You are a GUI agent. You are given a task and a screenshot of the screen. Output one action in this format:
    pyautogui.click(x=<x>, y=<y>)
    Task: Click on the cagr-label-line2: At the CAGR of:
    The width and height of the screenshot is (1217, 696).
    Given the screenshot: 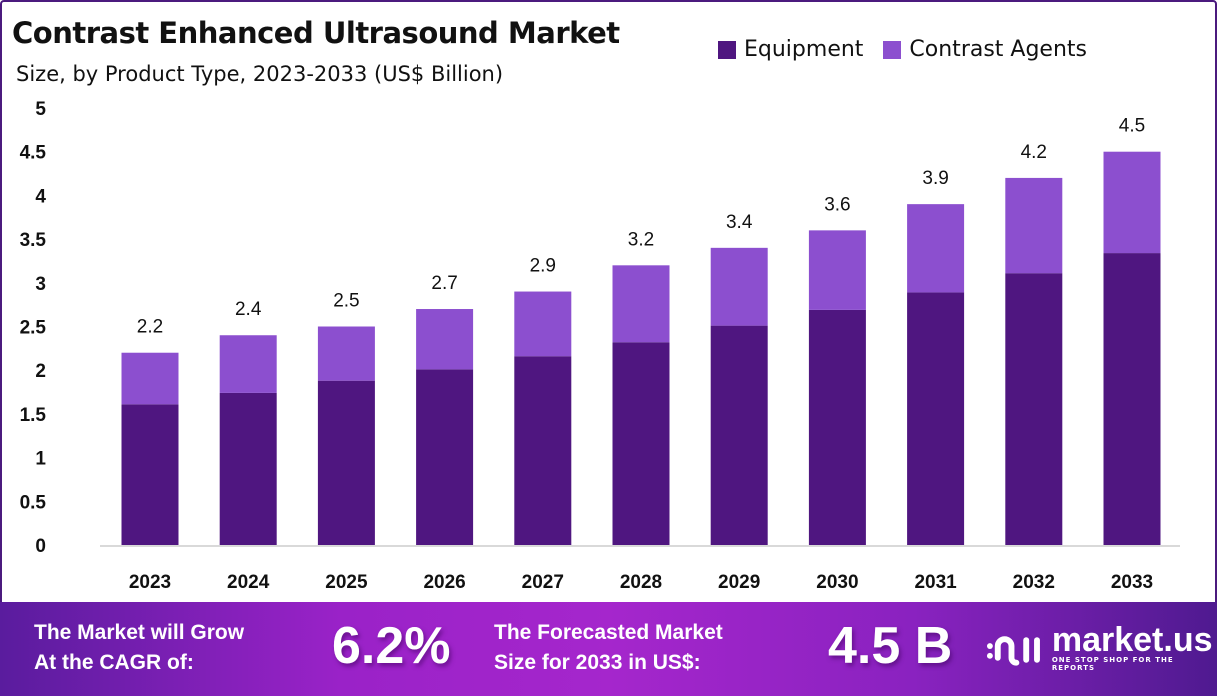 What is the action you would take?
    pyautogui.click(x=114, y=662)
    